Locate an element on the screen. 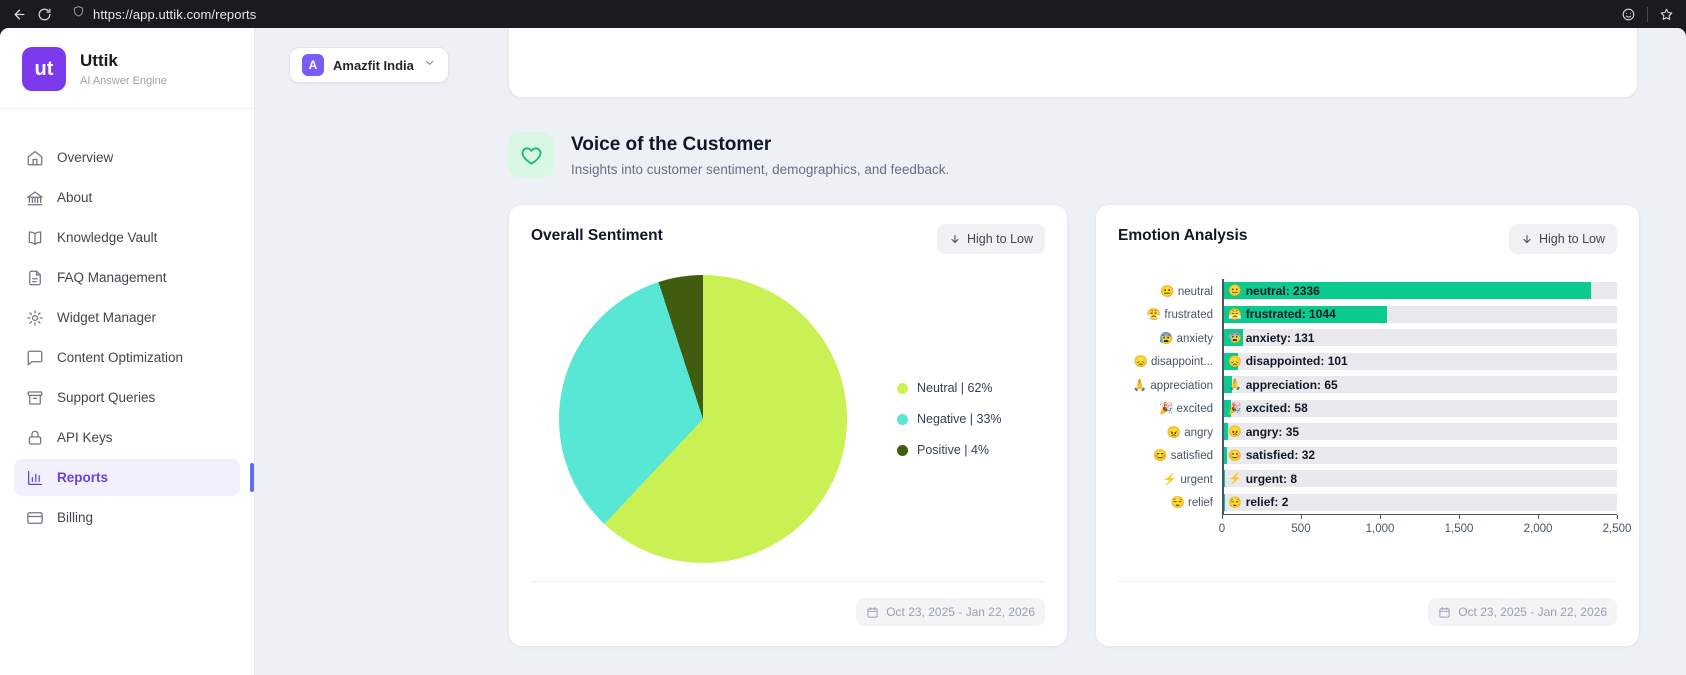  workspace-selector: A Amazfit India is located at coordinates (369, 65).